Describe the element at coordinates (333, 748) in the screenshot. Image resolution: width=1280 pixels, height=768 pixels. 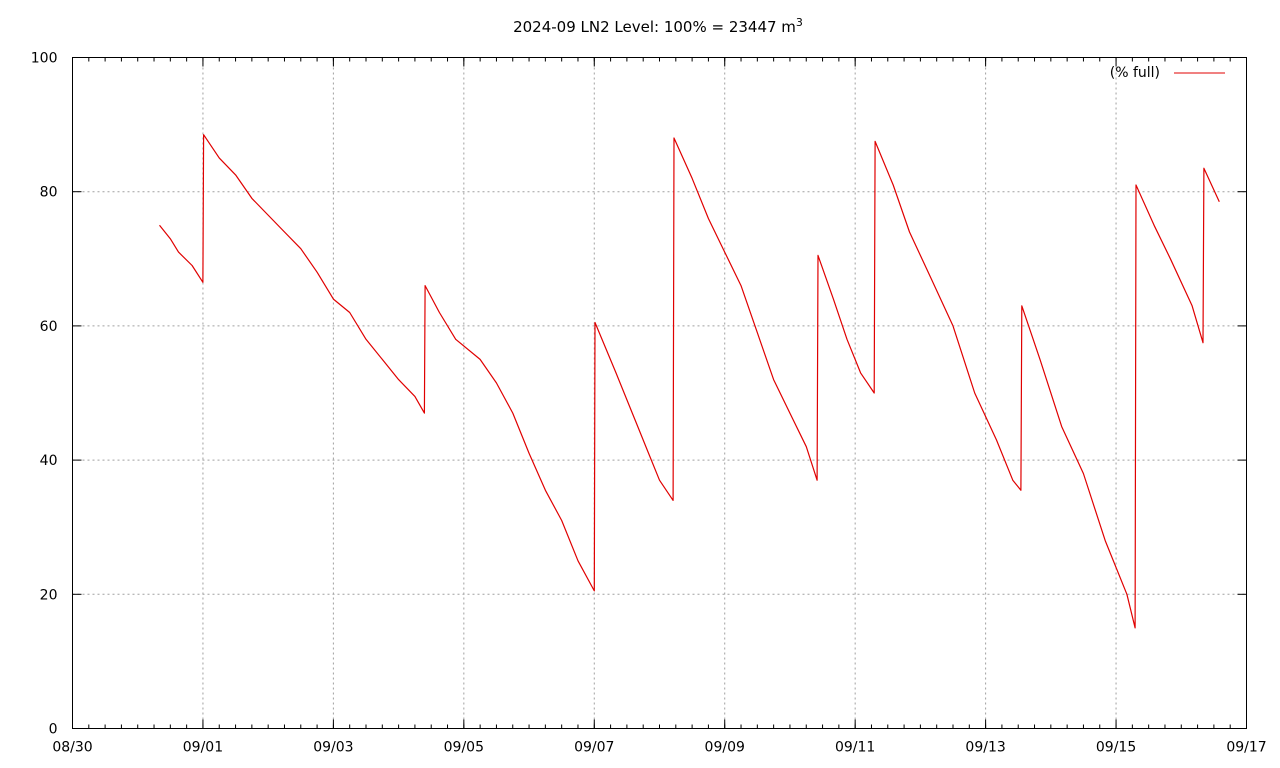
I see `x-tick-label: 09/03` at that location.